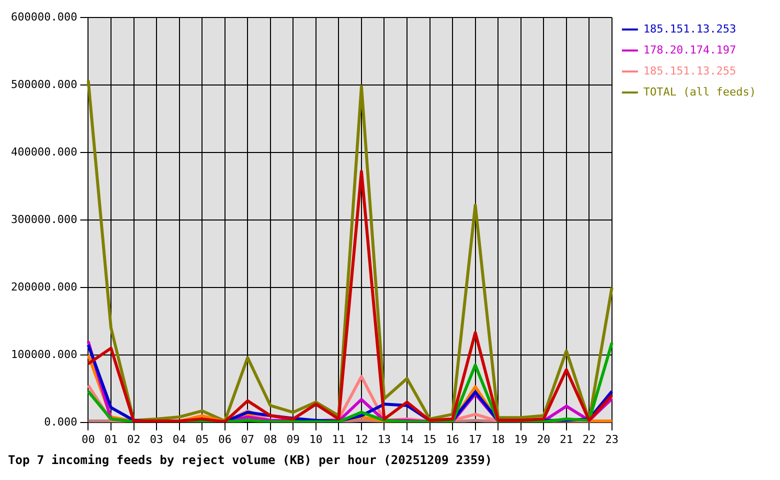 This screenshot has height=480, width=780. What do you see at coordinates (179, 439) in the screenshot?
I see `x-tick-label: 04` at bounding box center [179, 439].